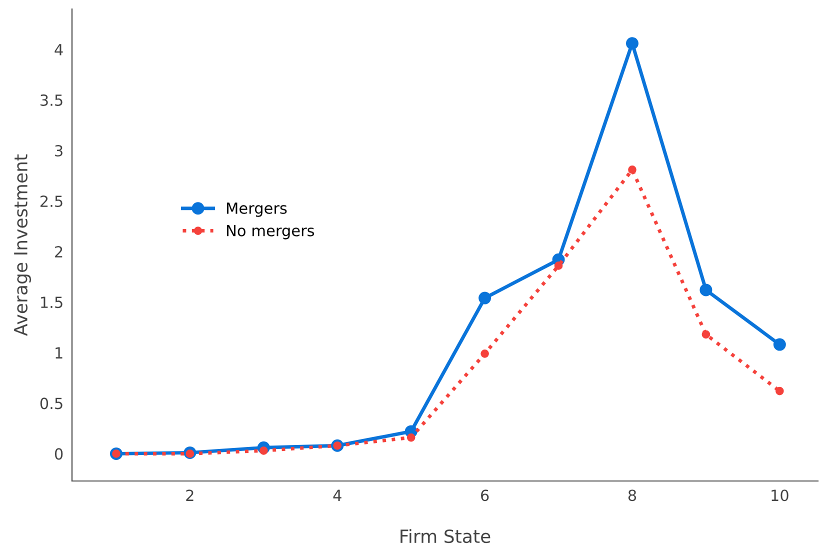  I want to click on y-tick-label: 1.5, so click(51, 302).